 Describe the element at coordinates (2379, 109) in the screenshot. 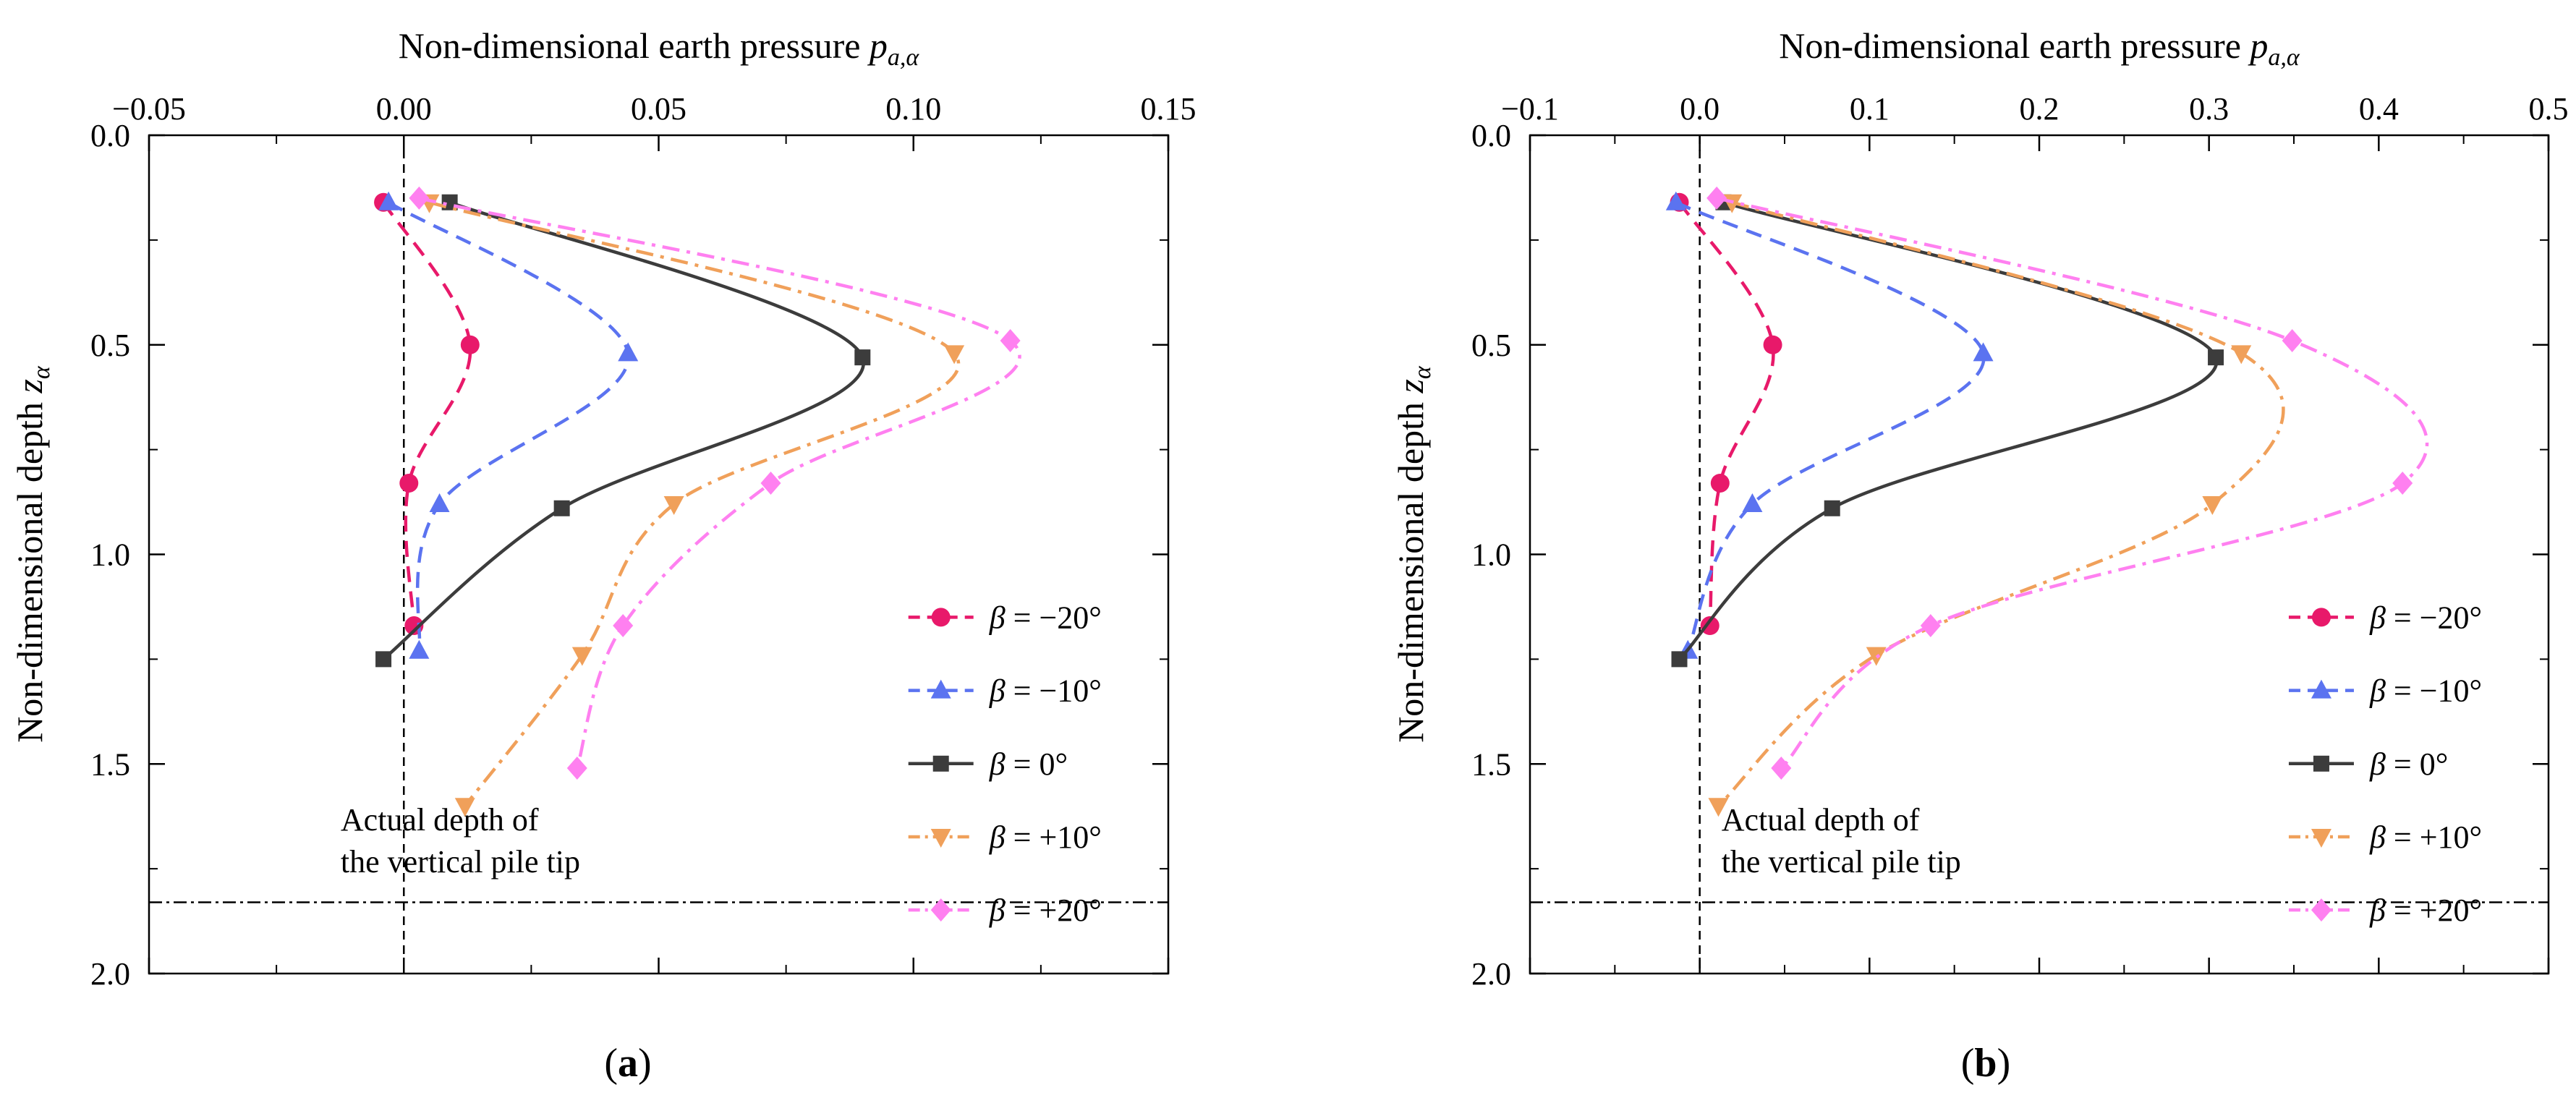

I see `x-tick-label: 0.4` at that location.